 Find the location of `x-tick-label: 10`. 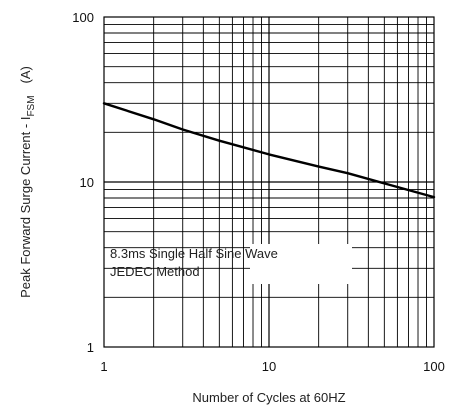

x-tick-label: 10 is located at coordinates (269, 366).